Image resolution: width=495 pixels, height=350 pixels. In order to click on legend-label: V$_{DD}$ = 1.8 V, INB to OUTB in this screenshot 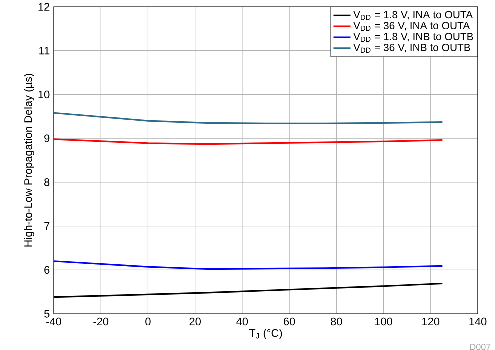, I will do `click(414, 37)`.